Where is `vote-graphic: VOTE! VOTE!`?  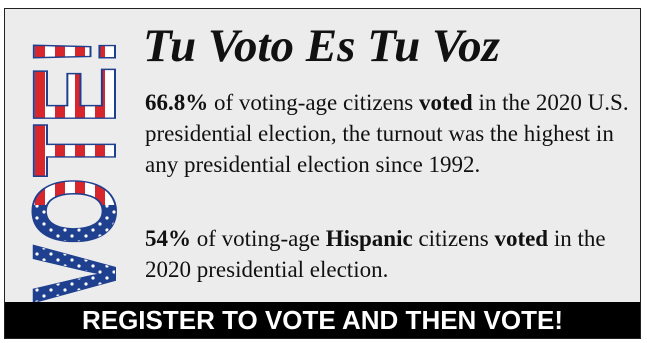
vote-graphic: VOTE! VOTE! is located at coordinates (75, 170).